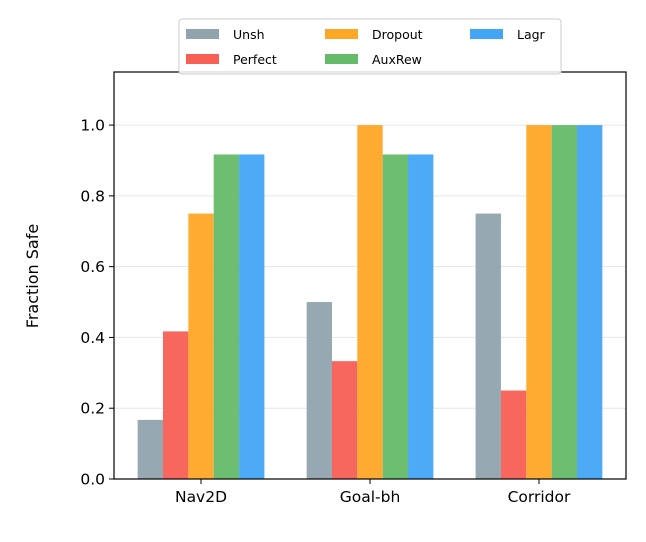  I want to click on bar-lagr-nav2d, so click(252, 317).